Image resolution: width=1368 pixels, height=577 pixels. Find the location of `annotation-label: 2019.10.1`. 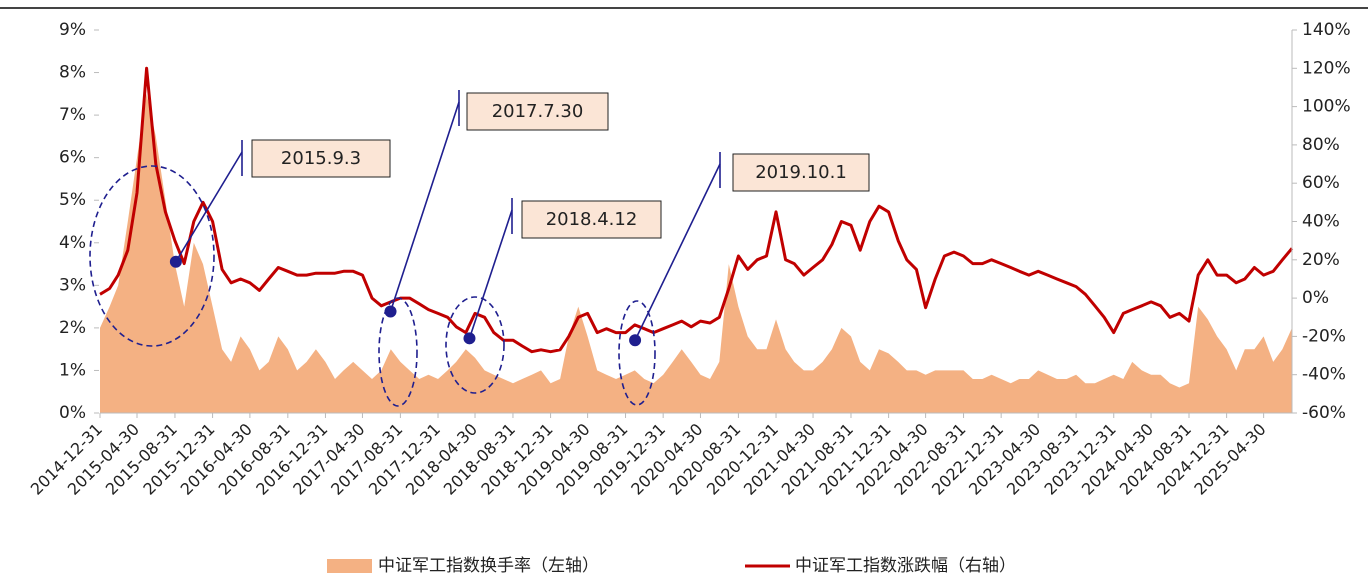

annotation-label: 2019.10.1 is located at coordinates (801, 172).